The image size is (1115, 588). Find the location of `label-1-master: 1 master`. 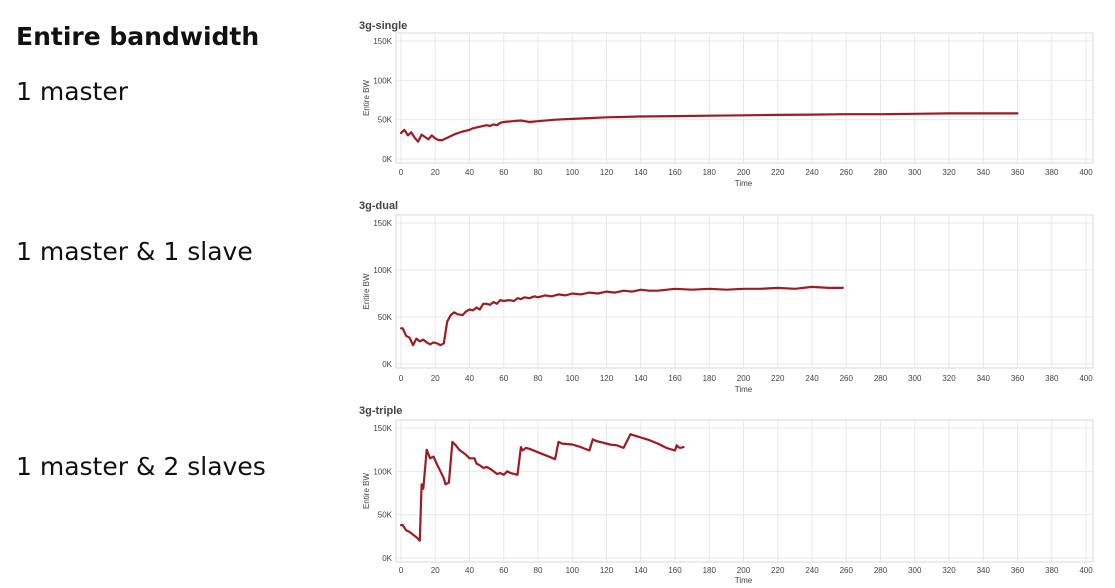

label-1-master: 1 master is located at coordinates (72, 91).